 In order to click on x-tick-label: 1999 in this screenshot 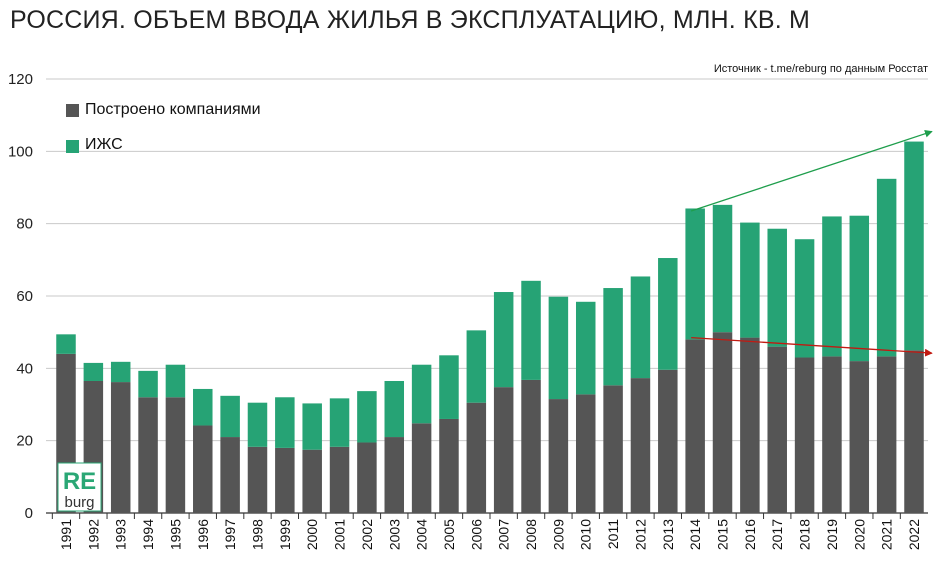, I will do `click(285, 534)`.